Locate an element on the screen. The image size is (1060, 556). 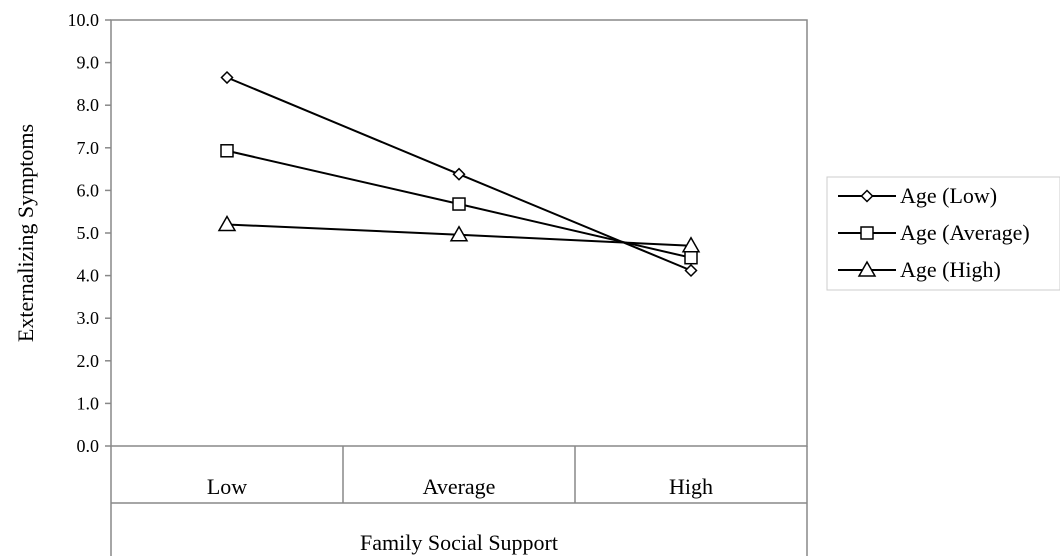
y-axis-ticks: 0.0 1.0 2.0 3.0 4.0 5.0 6.0 7.0 8.0 9.0 10.0 is located at coordinates (89, 233).